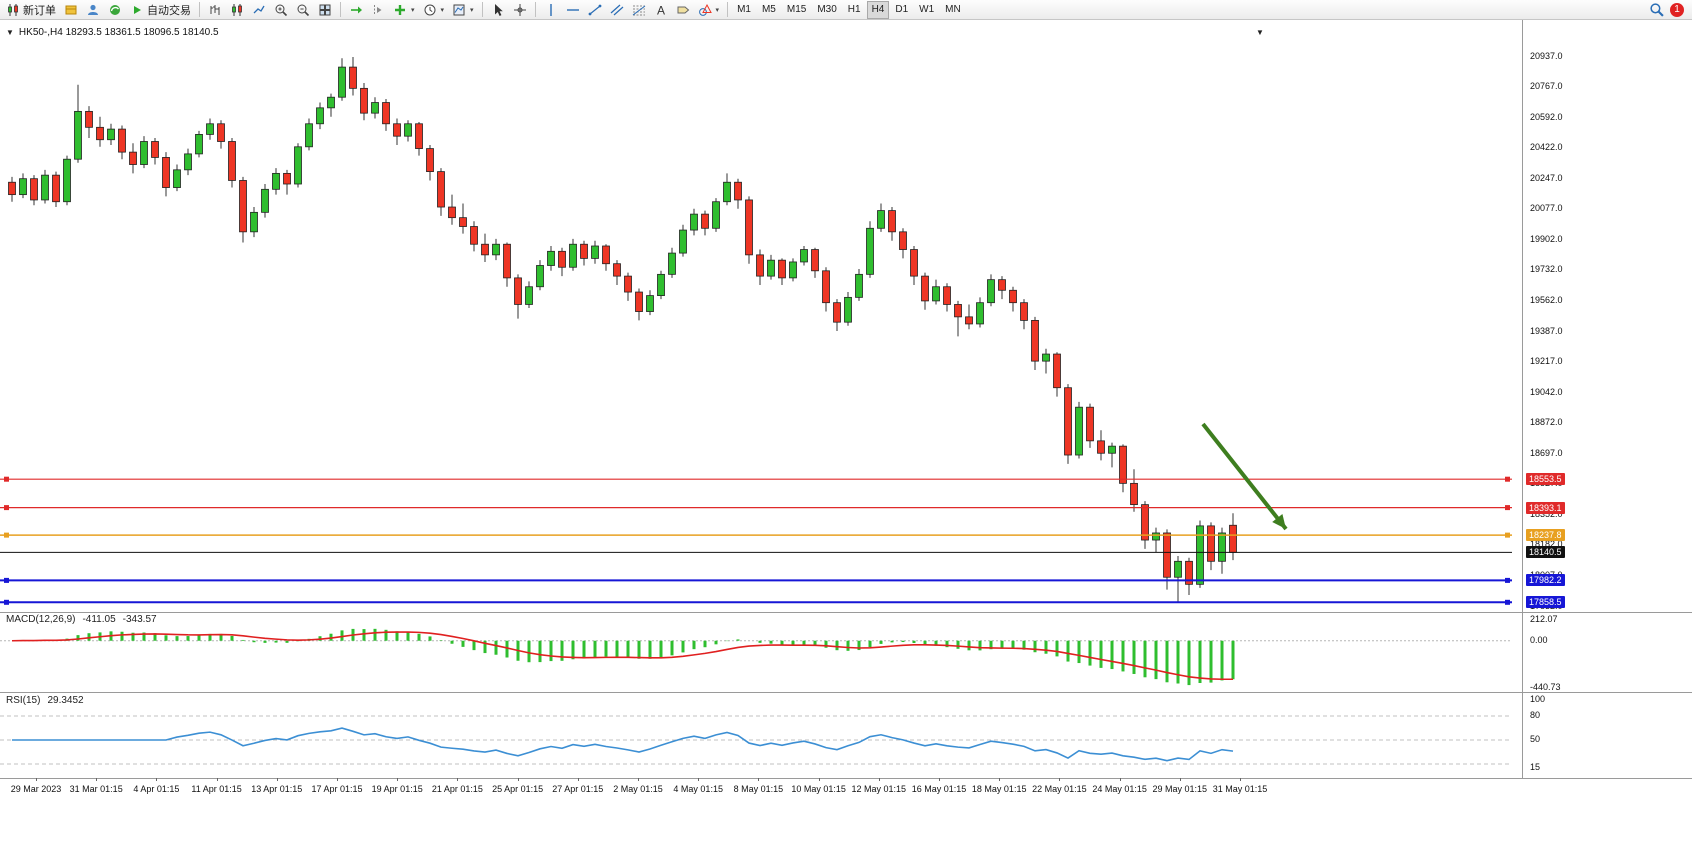  What do you see at coordinates (999, 789) in the screenshot?
I see `time-axis-label: 18 May 01:15` at bounding box center [999, 789].